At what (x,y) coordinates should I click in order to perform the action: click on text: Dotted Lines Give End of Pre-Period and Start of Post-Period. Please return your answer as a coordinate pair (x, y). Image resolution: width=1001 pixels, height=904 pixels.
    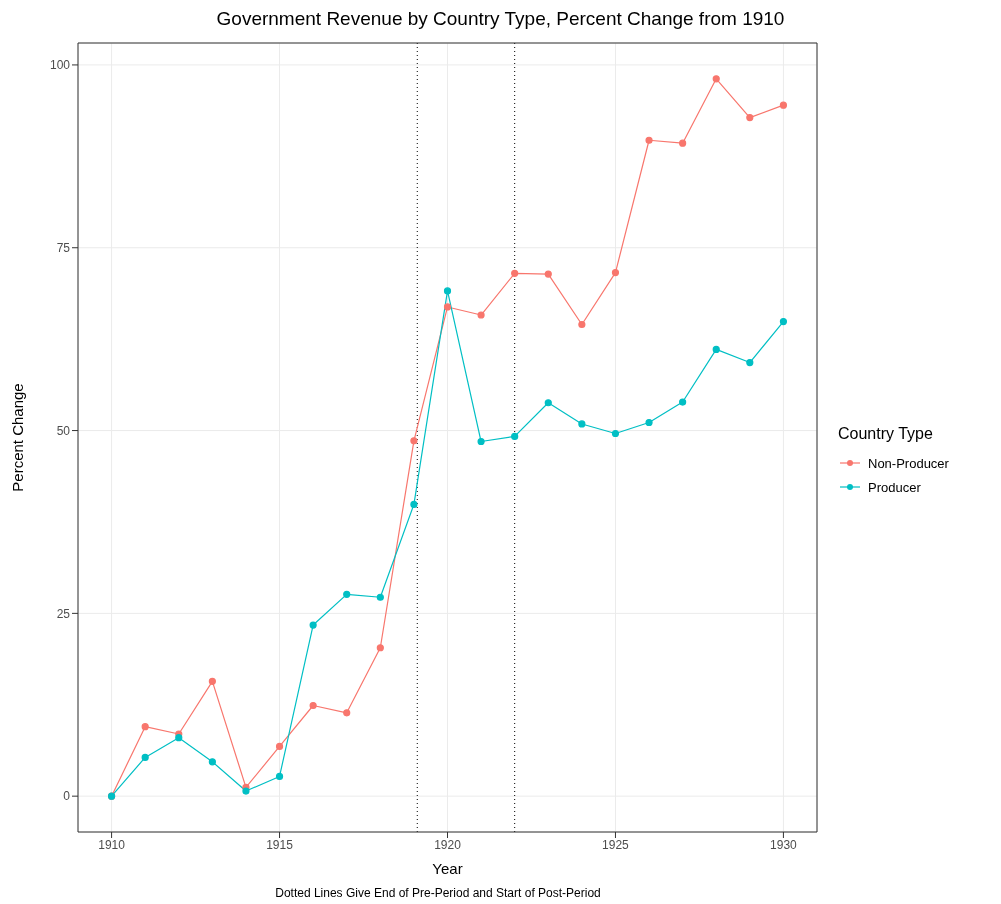
    Looking at the image, I should click on (438, 893).